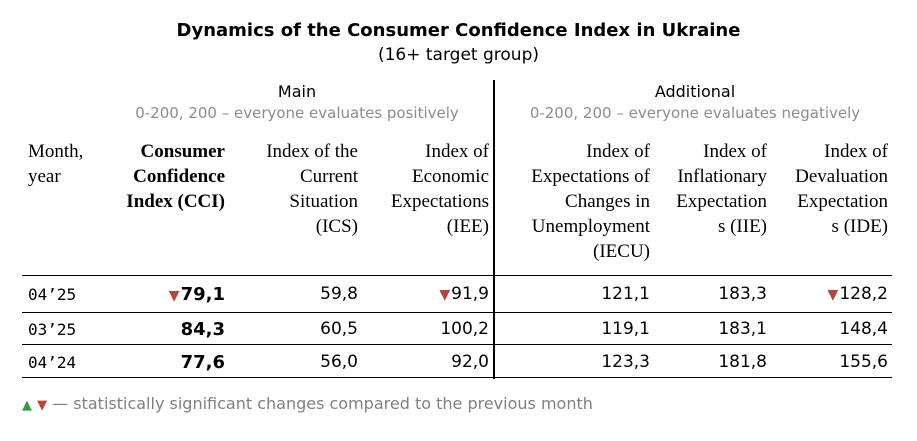 This screenshot has width=917, height=441. What do you see at coordinates (618, 151) in the screenshot?
I see `header-iecu-line: Index of` at bounding box center [618, 151].